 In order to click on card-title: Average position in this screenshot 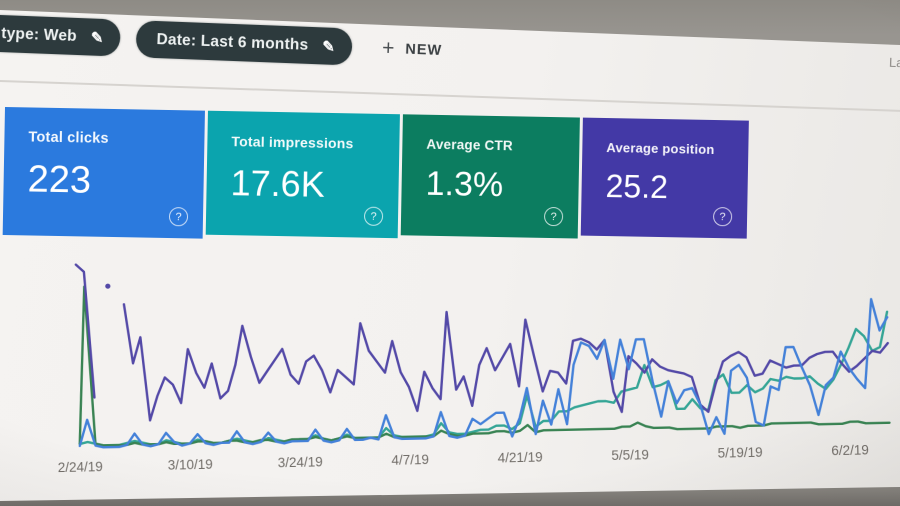, I will do `click(660, 149)`.